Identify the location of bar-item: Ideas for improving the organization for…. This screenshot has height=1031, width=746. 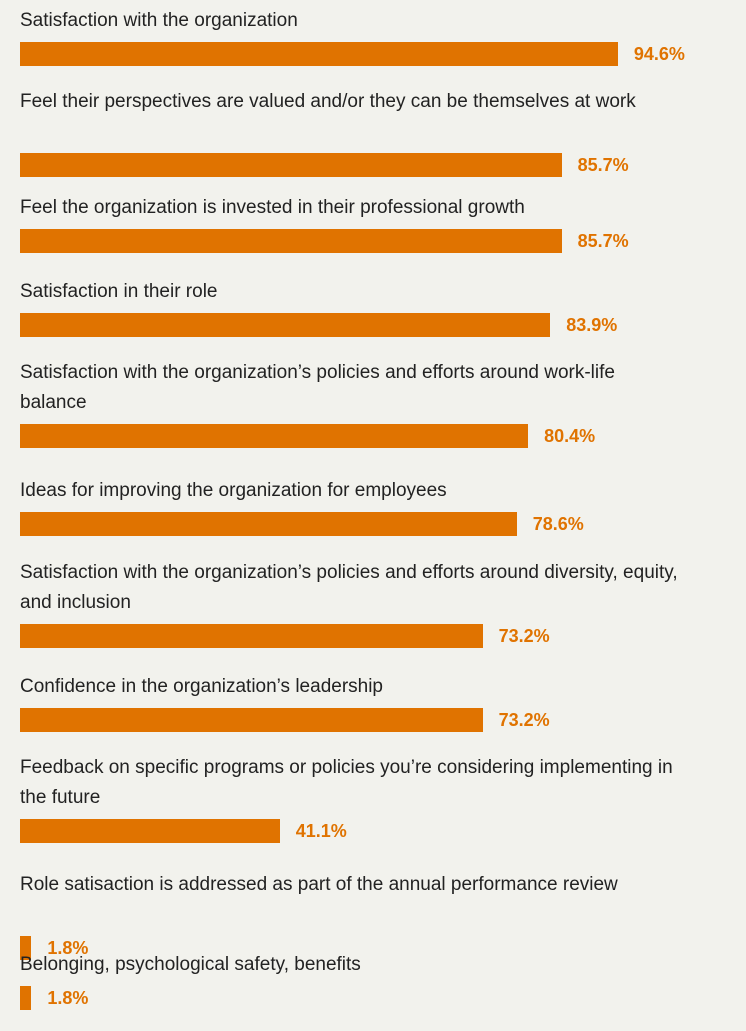
(380, 506).